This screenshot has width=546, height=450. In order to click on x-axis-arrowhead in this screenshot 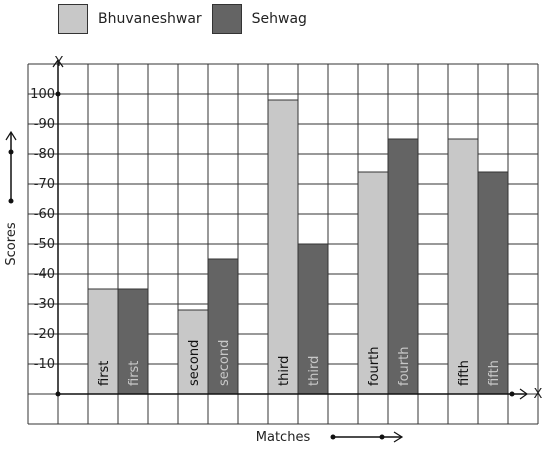, I will do `click(524, 394)`.